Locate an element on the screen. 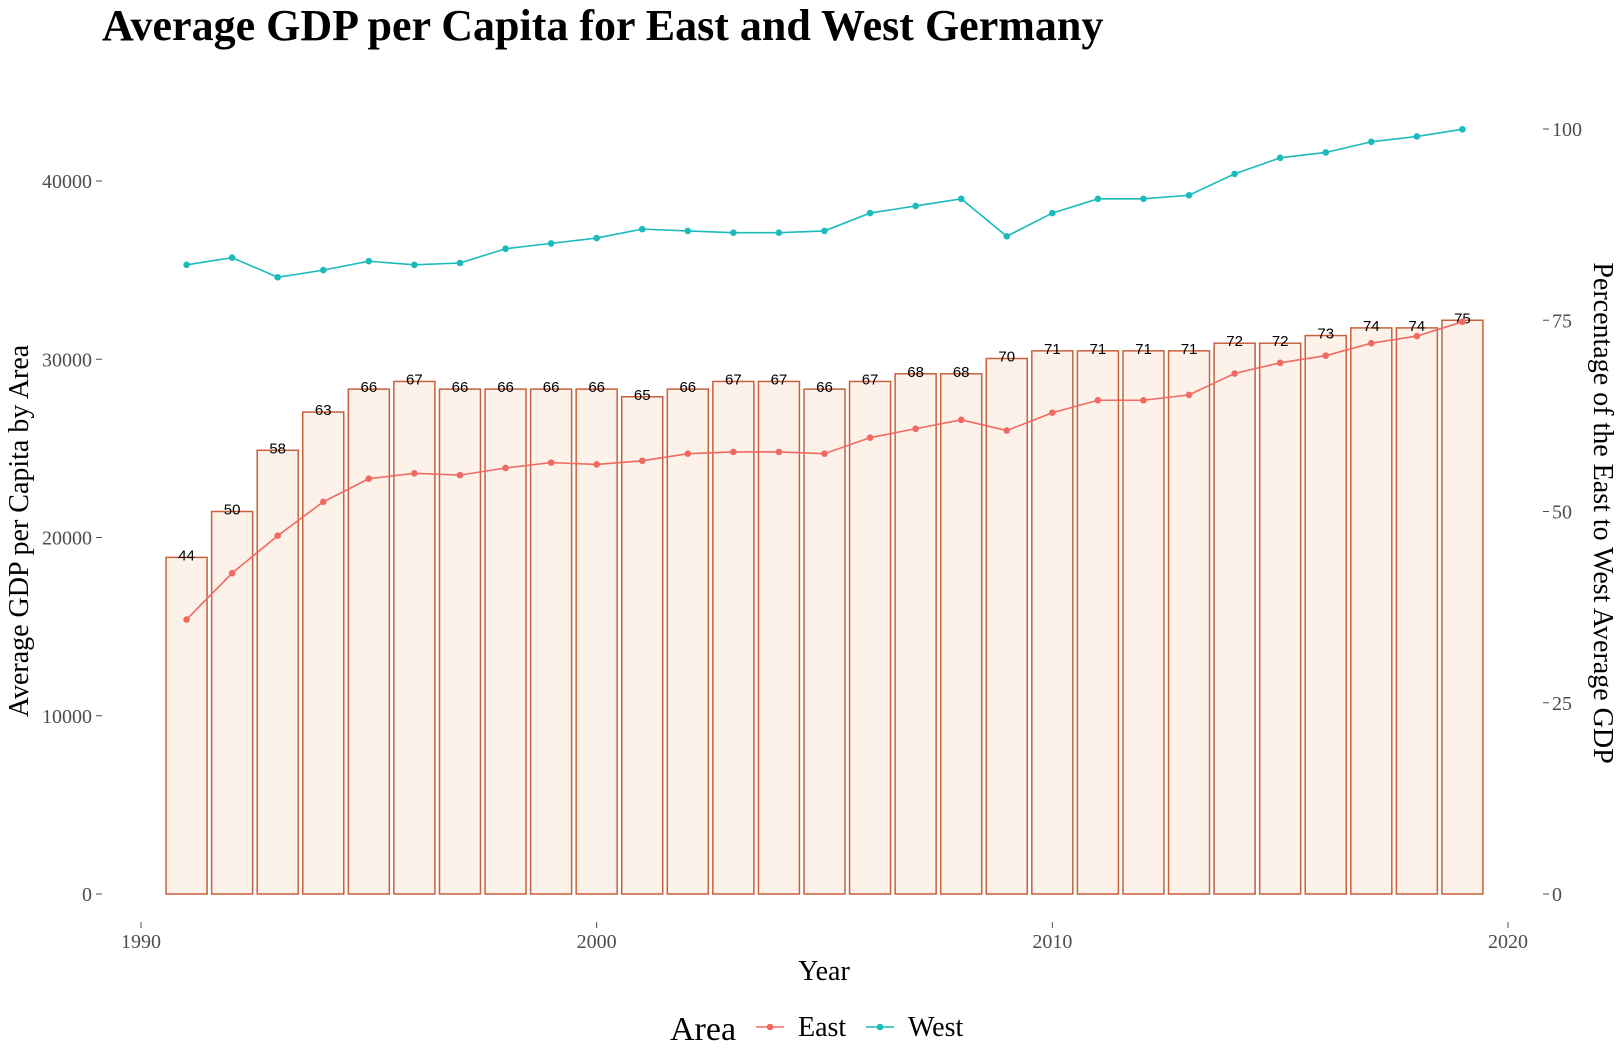 Image resolution: width=1620 pixels, height=1058 pixels. bar-label: 58 is located at coordinates (277, 448).